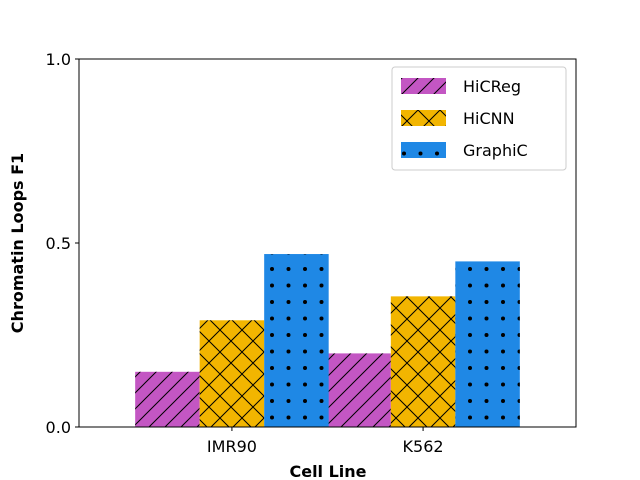 The height and width of the screenshot is (480, 640). What do you see at coordinates (296, 340) in the screenshot?
I see `graphic-bar-imr90-hatch` at bounding box center [296, 340].